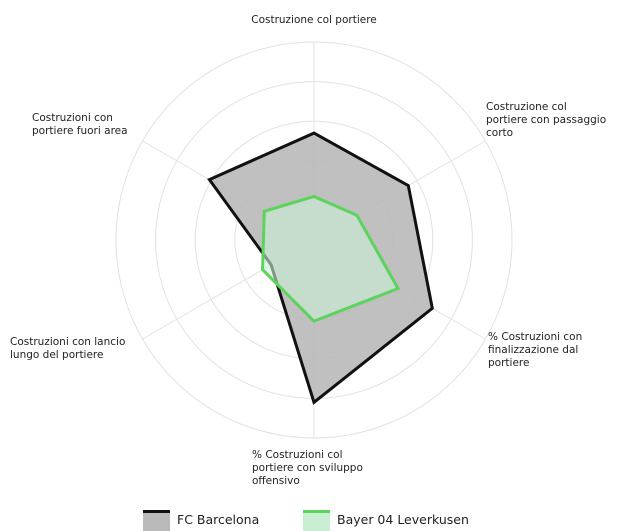 The height and width of the screenshot is (531, 623). I want to click on axis-label-line: Costruzione col portiere, so click(314, 20).